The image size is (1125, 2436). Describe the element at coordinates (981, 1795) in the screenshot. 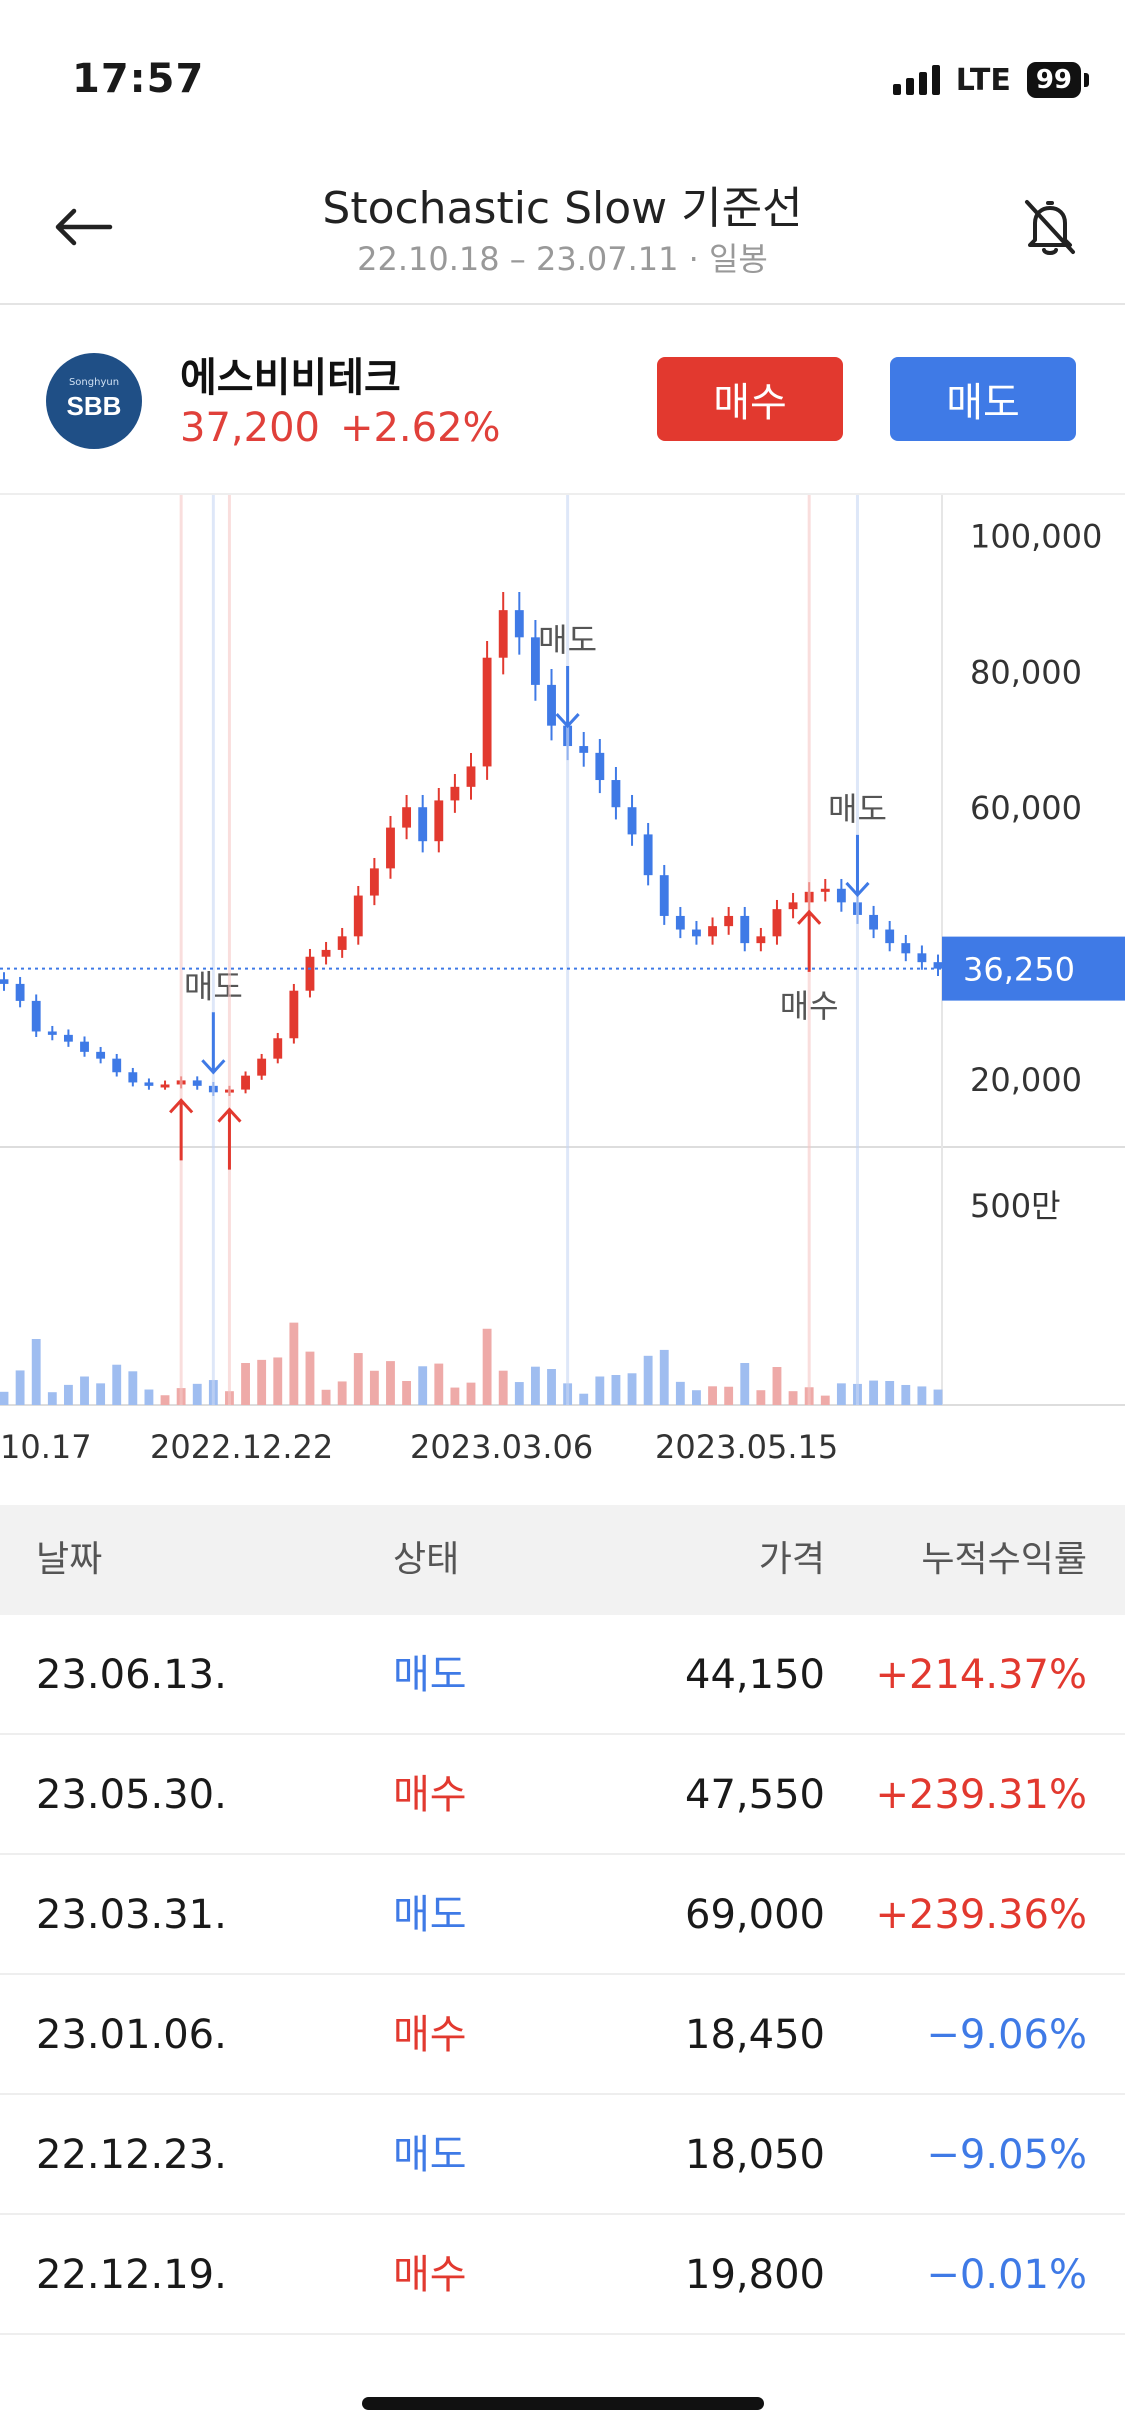

I see `row-return: +239.31%` at that location.